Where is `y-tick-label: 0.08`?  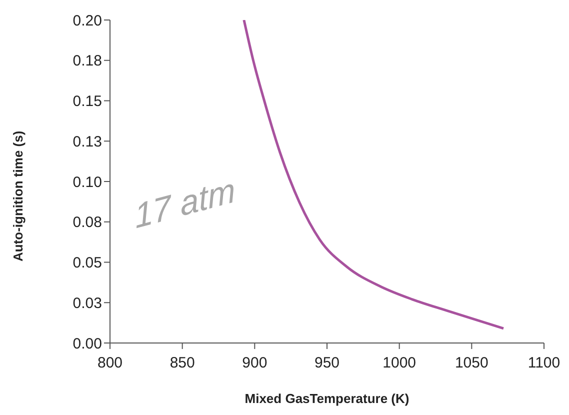 y-tick-label: 0.08 is located at coordinates (87, 223).